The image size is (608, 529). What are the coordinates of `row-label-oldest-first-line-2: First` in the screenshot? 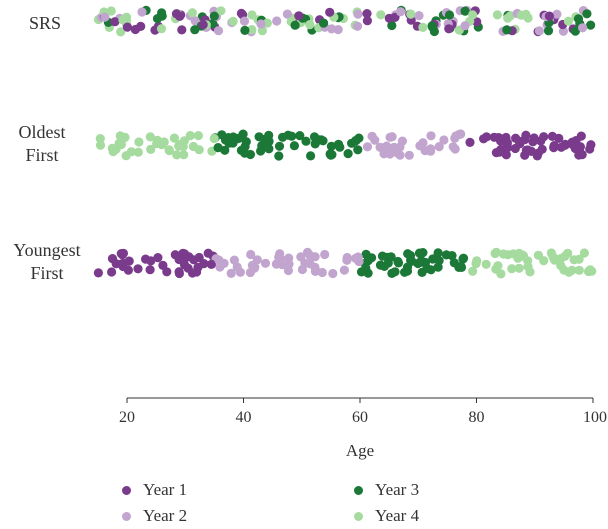 It's located at (42, 155).